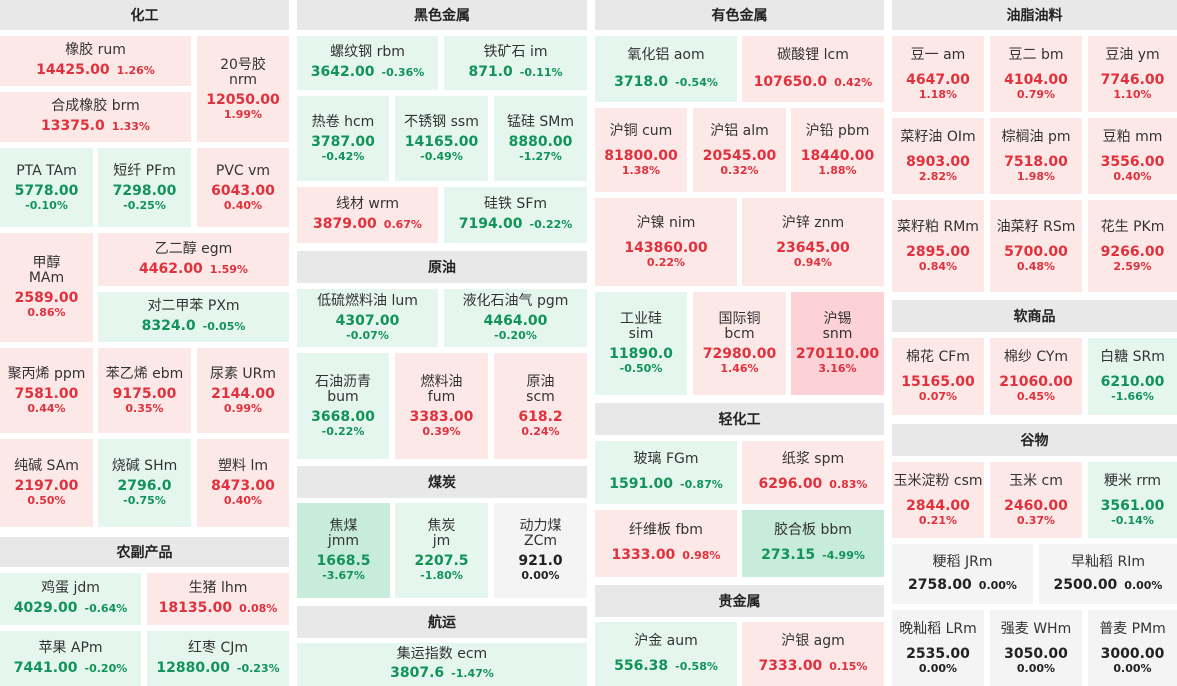 The height and width of the screenshot is (686, 1177). I want to click on ticker-name: 油菜籽 RSm, so click(1036, 226).